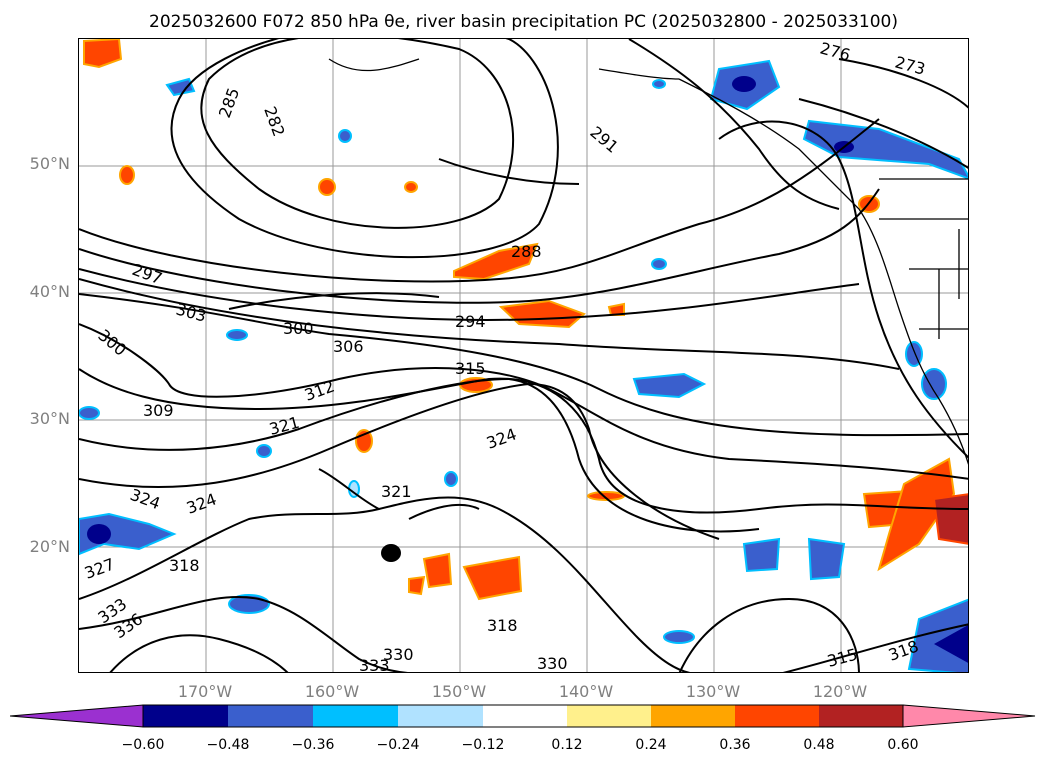 This screenshot has height=767, width=1047. Describe the element at coordinates (735, 745) in the screenshot. I see `colorbar-tick: 0.36` at that location.